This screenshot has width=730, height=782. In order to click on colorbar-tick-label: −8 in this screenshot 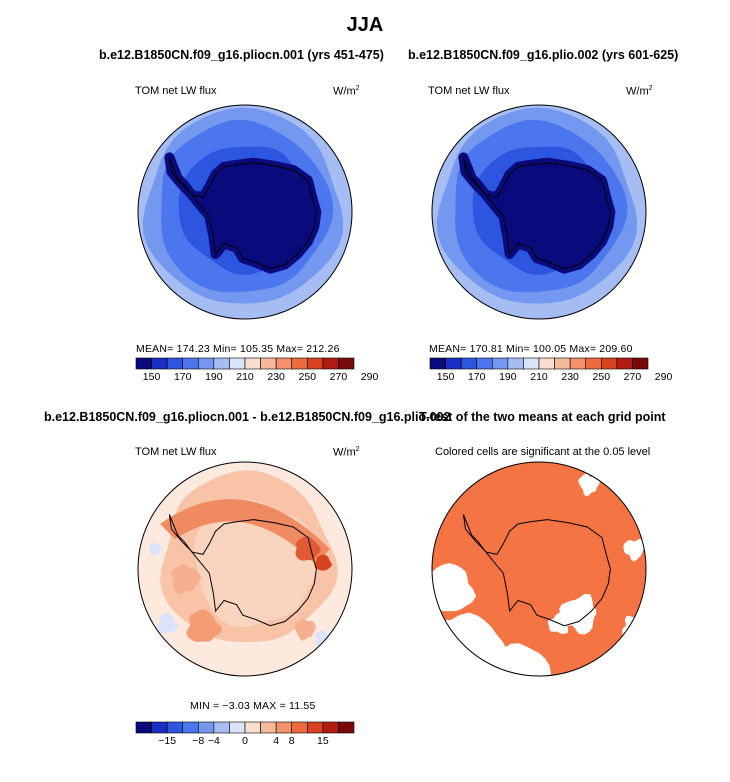, I will do `click(198, 741)`.